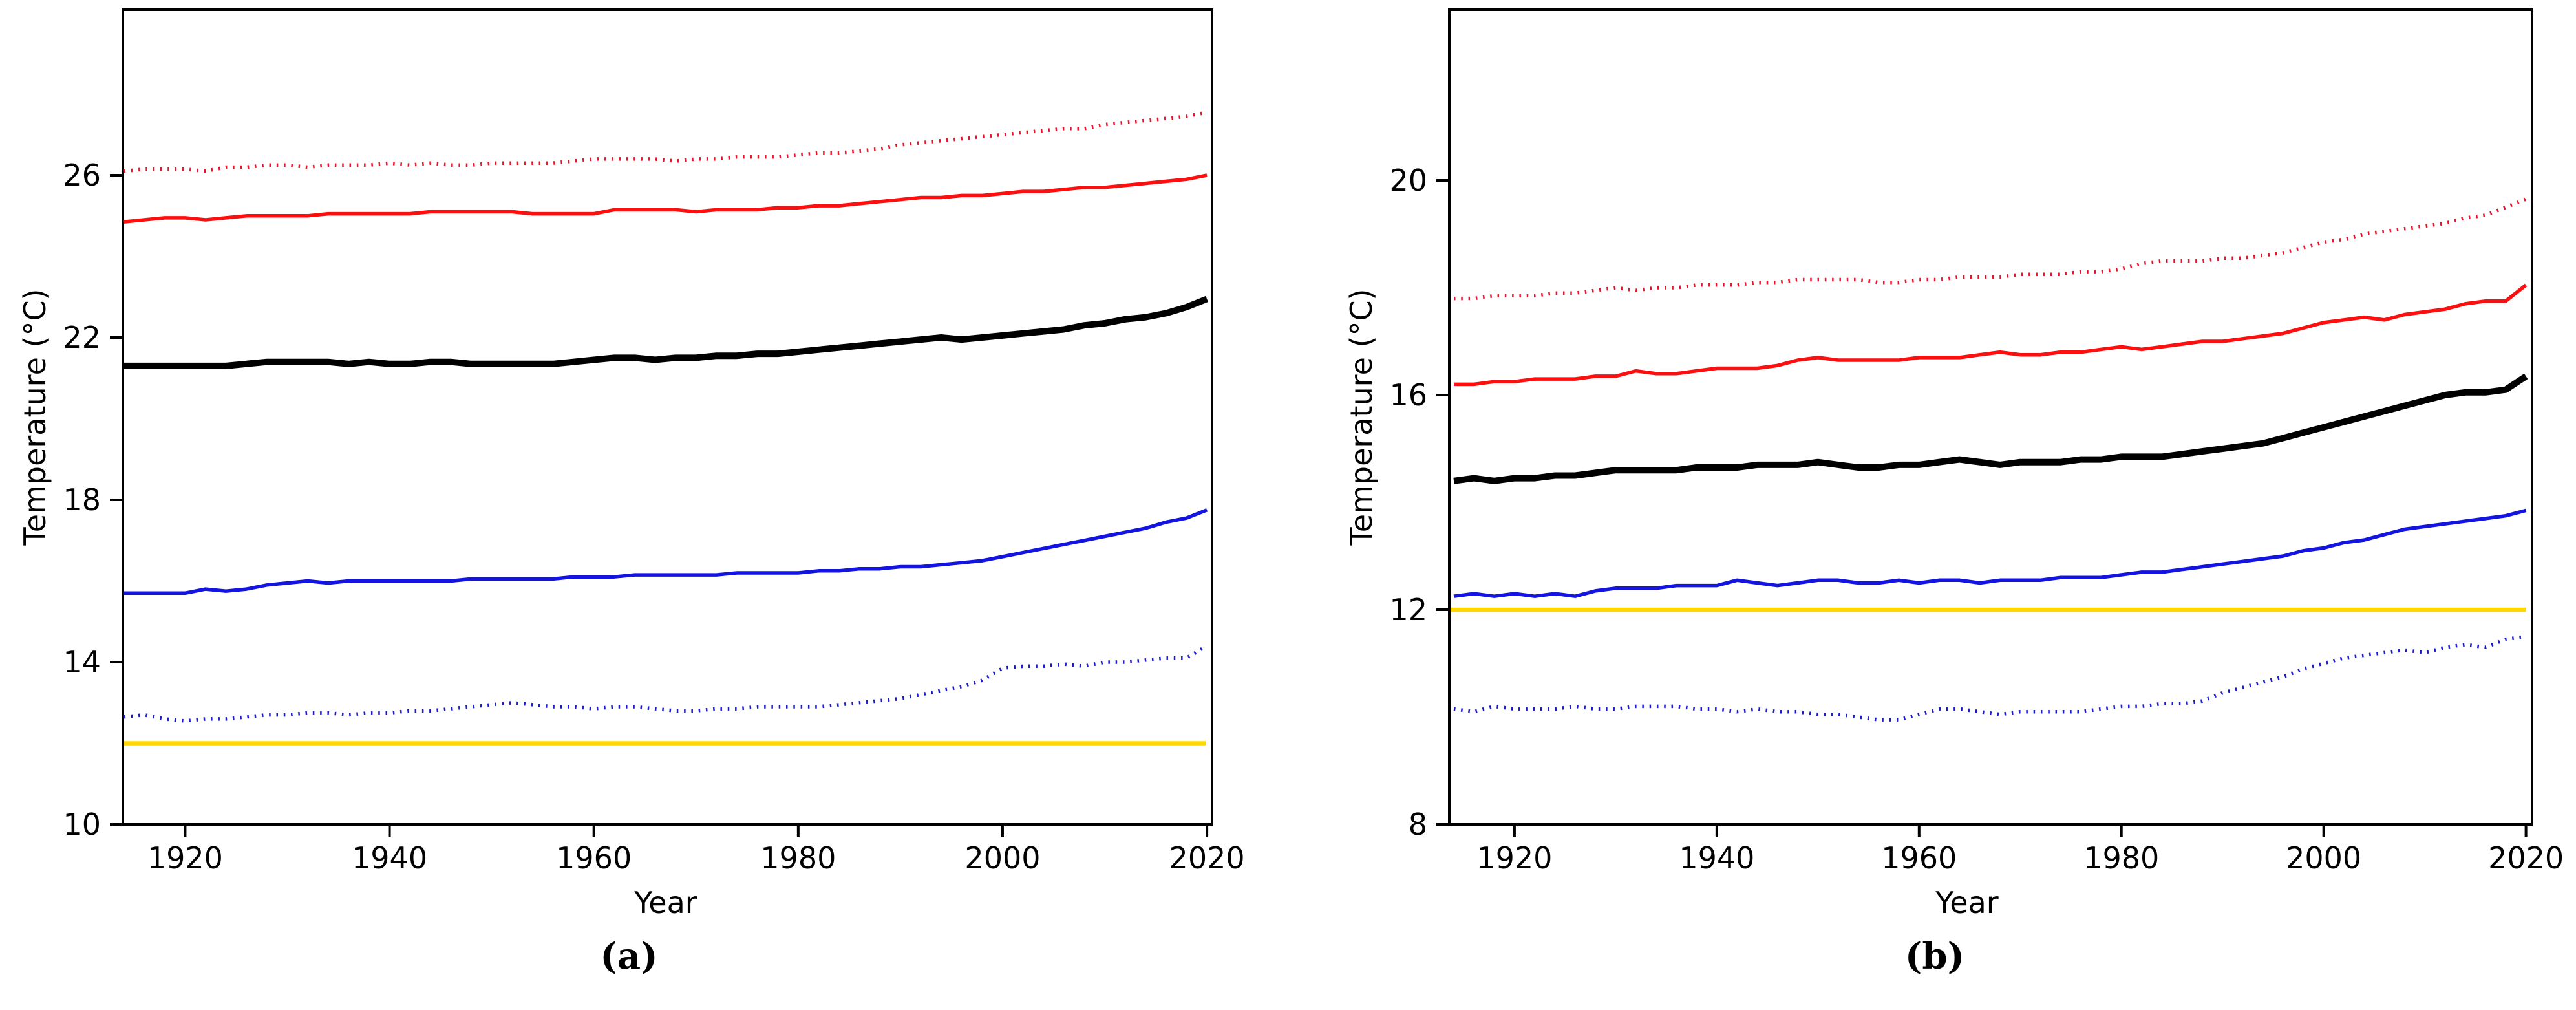 The width and height of the screenshot is (2576, 1010). Describe the element at coordinates (1207, 858) in the screenshot. I see `x-tick-label-a: 2020` at that location.